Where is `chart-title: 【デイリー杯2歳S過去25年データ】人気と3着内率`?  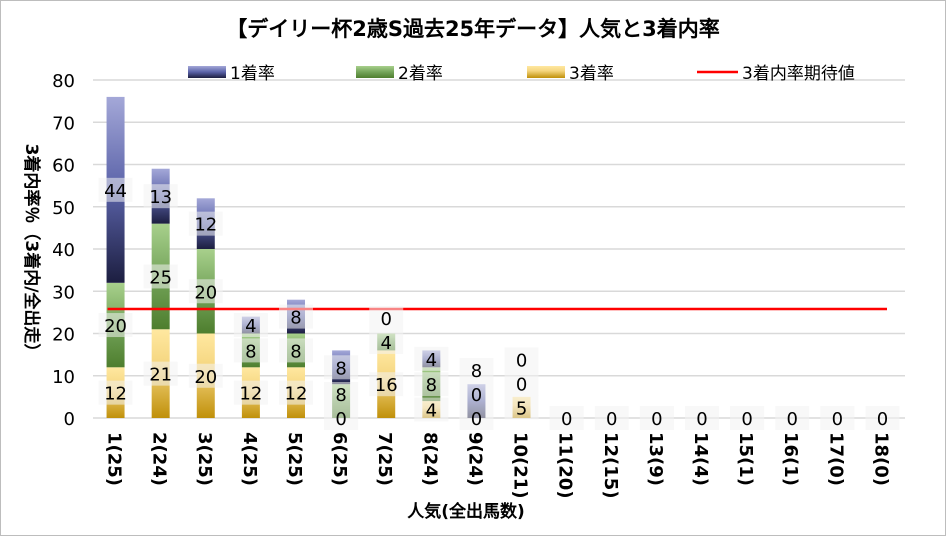 chart-title: 【デイリー杯2歳S過去25年データ】人気と3着内率 is located at coordinates (473, 29).